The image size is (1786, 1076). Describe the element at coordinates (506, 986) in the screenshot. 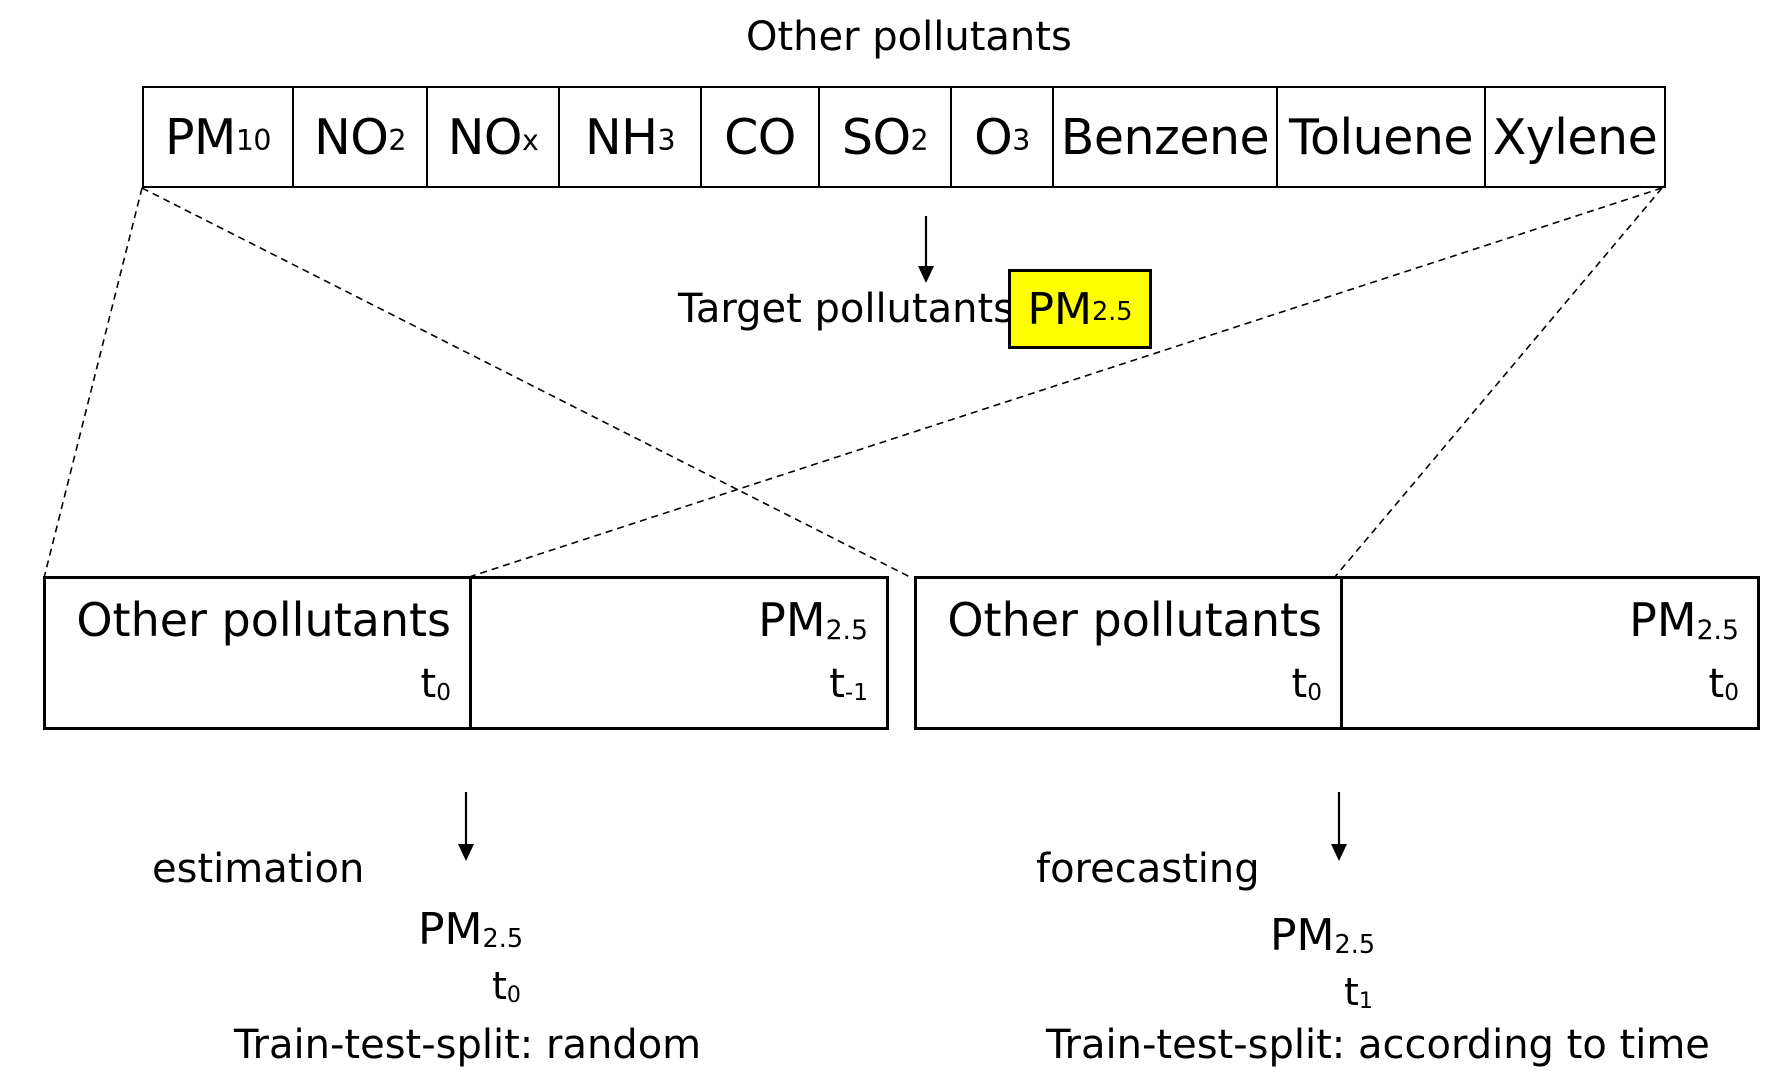

I see `estimation-result-time: t0` at that location.